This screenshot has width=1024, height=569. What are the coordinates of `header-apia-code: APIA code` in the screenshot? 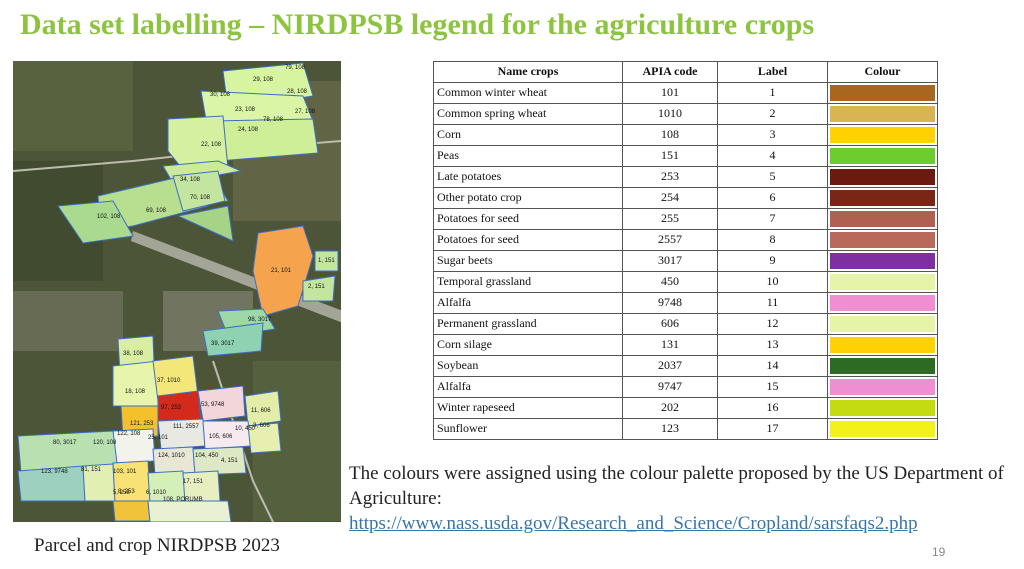 It's located at (670, 72).